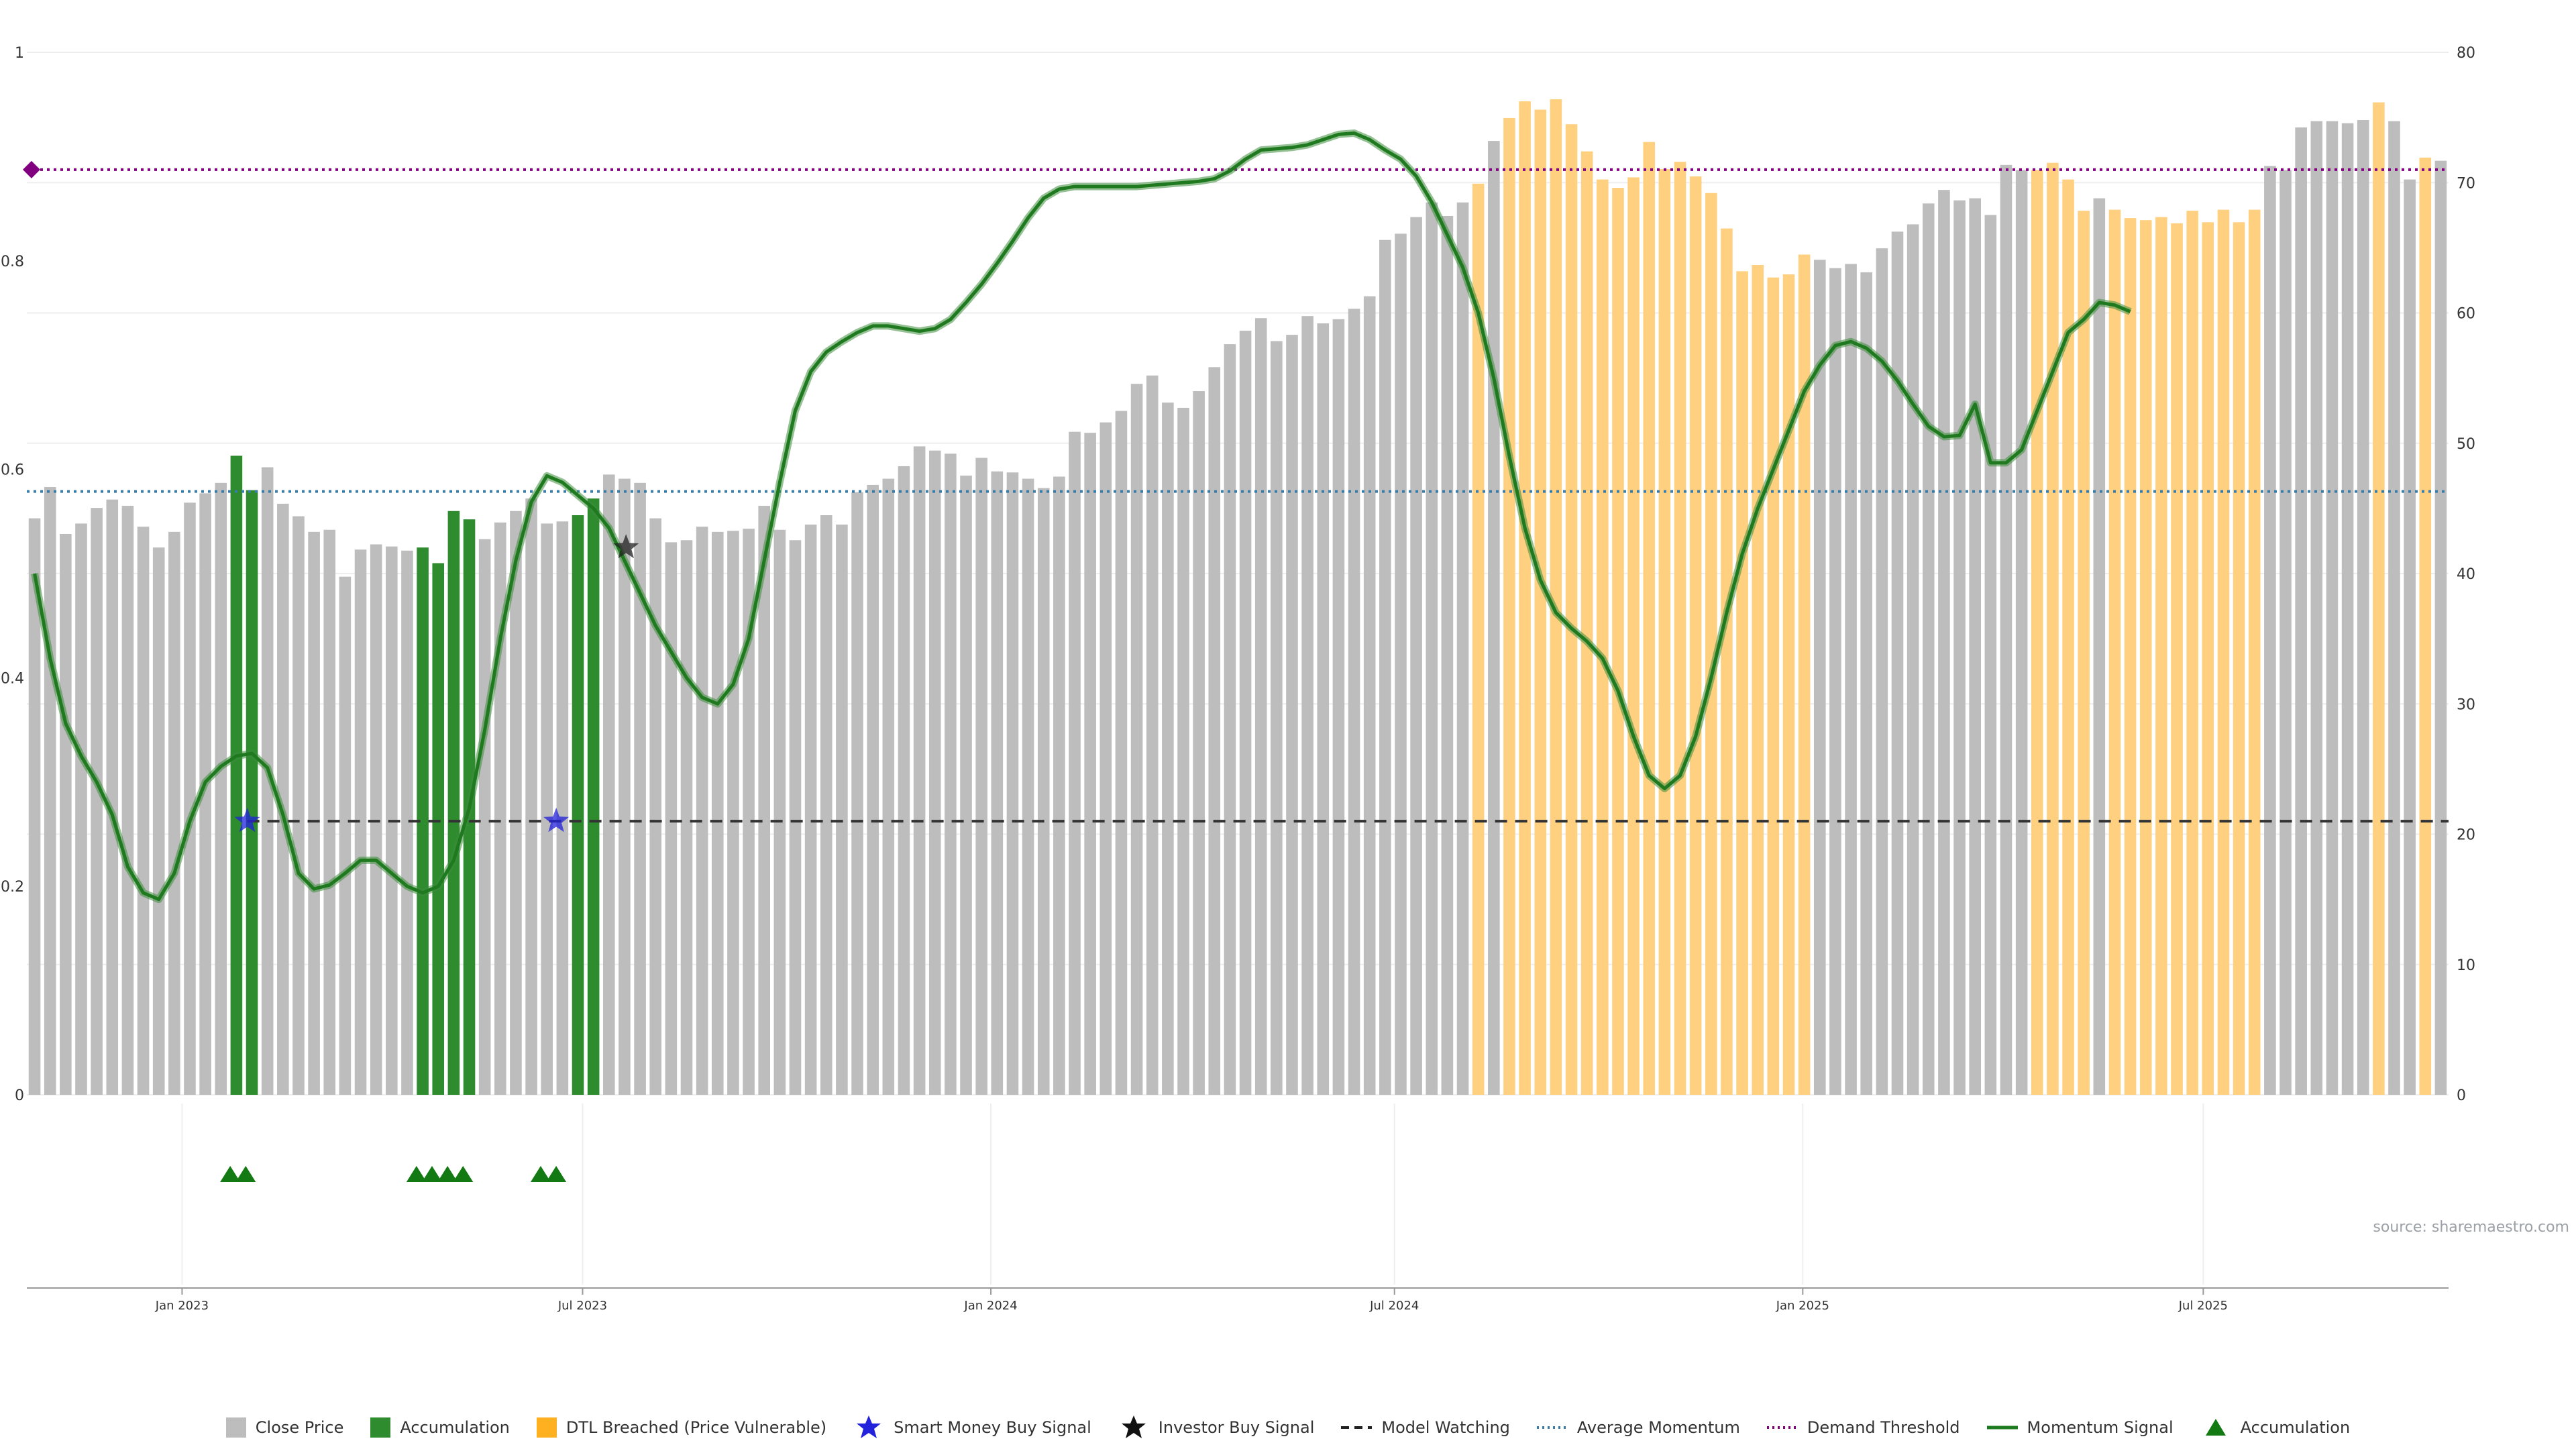 Image resolution: width=2576 pixels, height=1449 pixels. Describe the element at coordinates (1883, 1427) in the screenshot. I see `legend-demand-threshold-label: Demand Threshold` at that location.